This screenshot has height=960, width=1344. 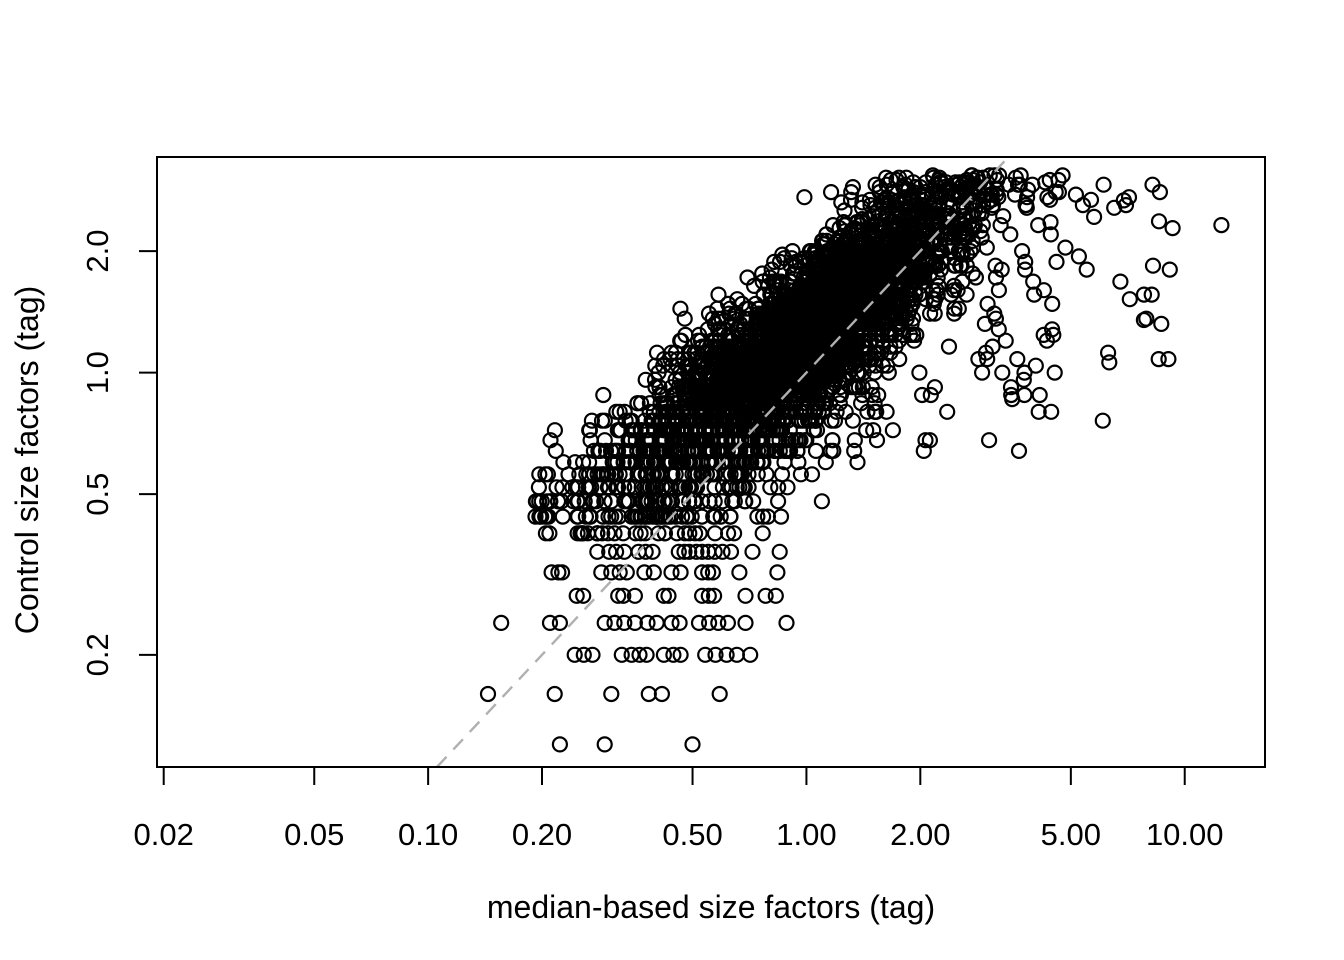 I want to click on y-tick-label: 0.5, so click(x=97, y=494).